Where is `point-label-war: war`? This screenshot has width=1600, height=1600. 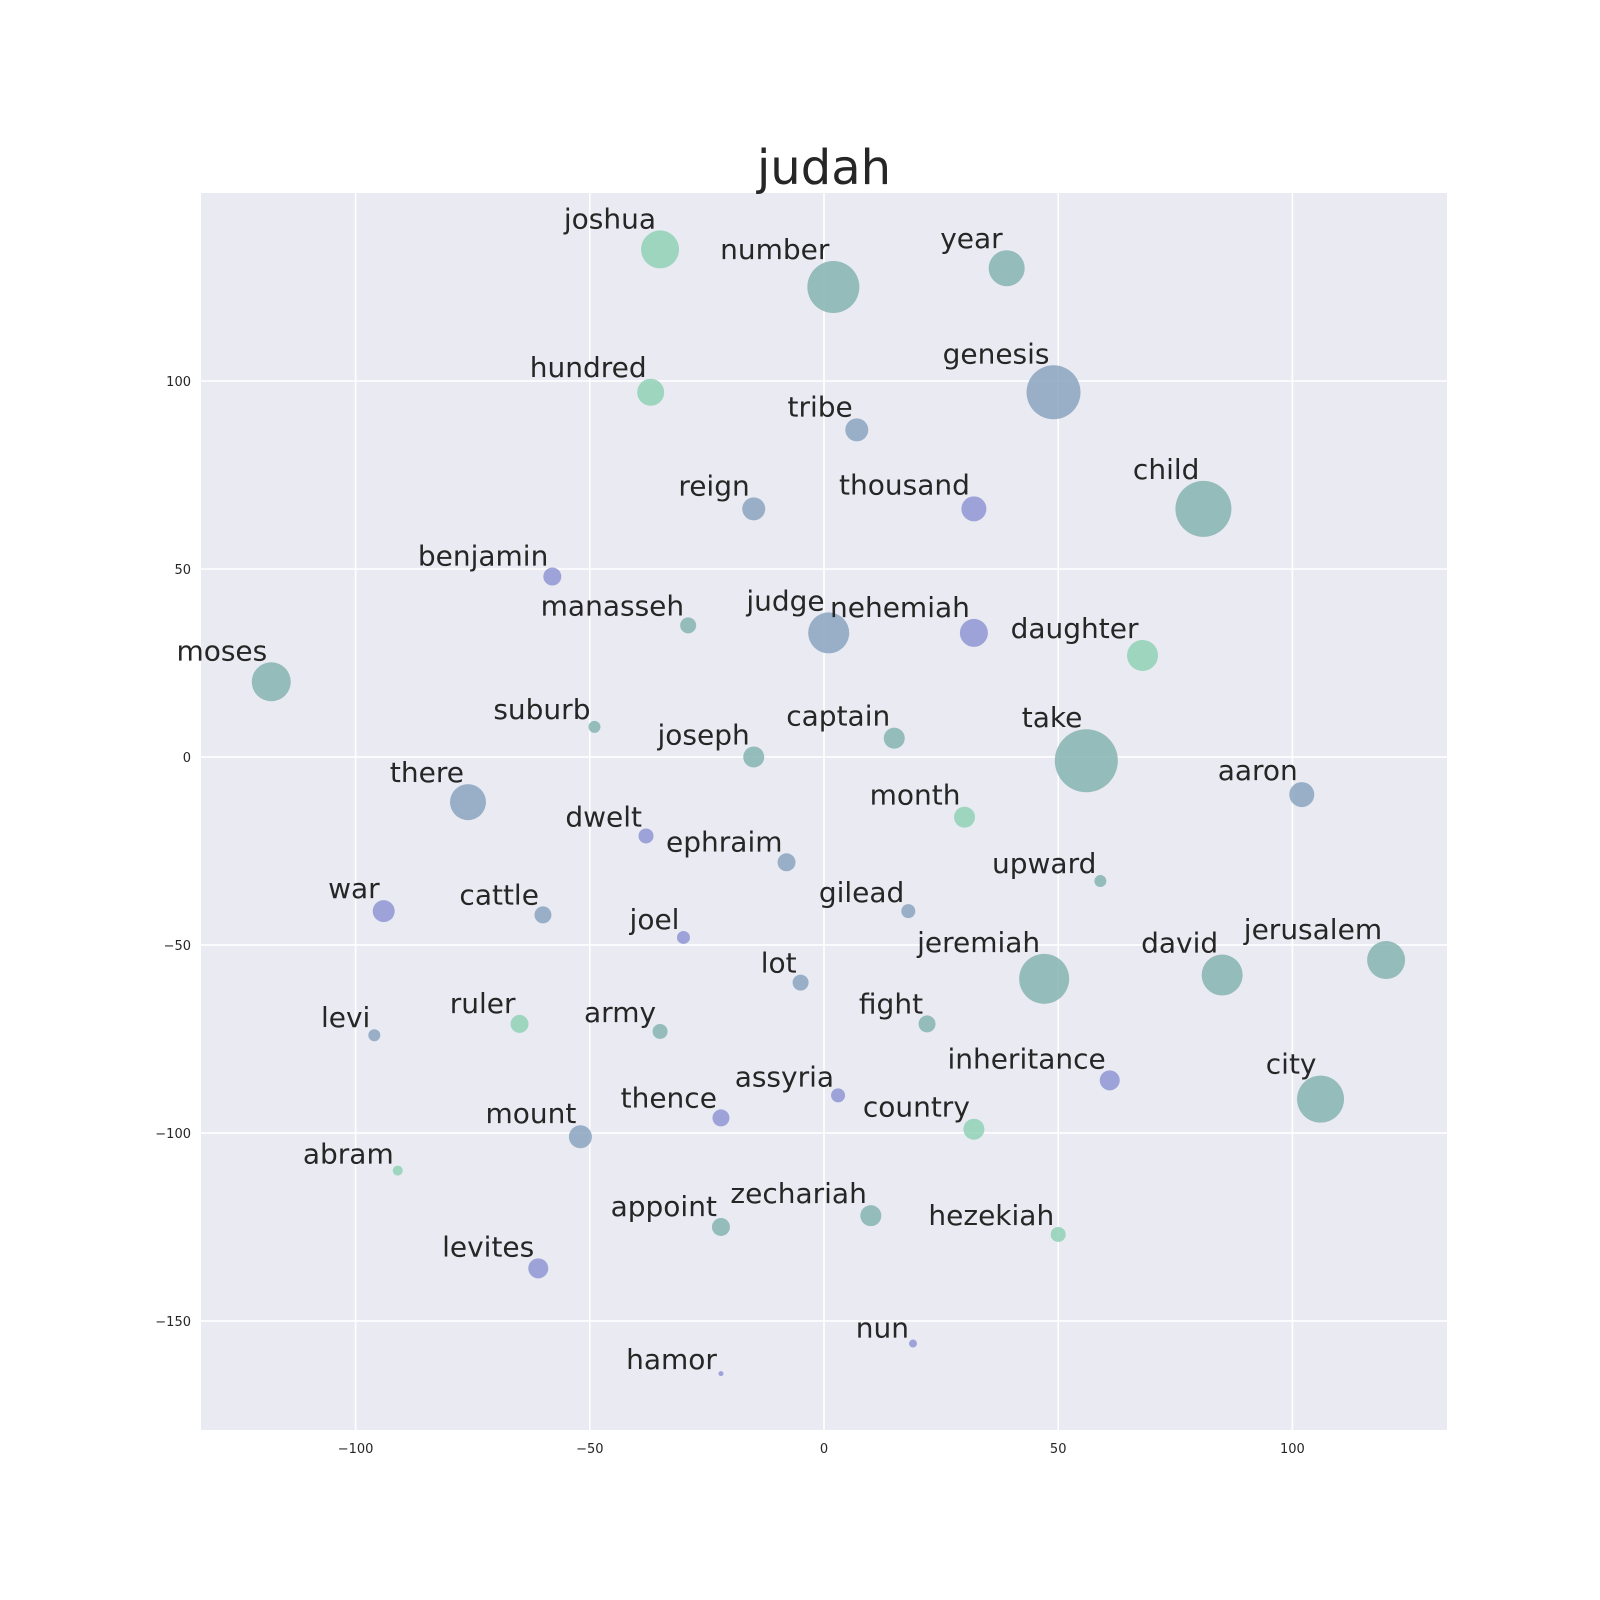
point-label-war: war is located at coordinates (354, 888).